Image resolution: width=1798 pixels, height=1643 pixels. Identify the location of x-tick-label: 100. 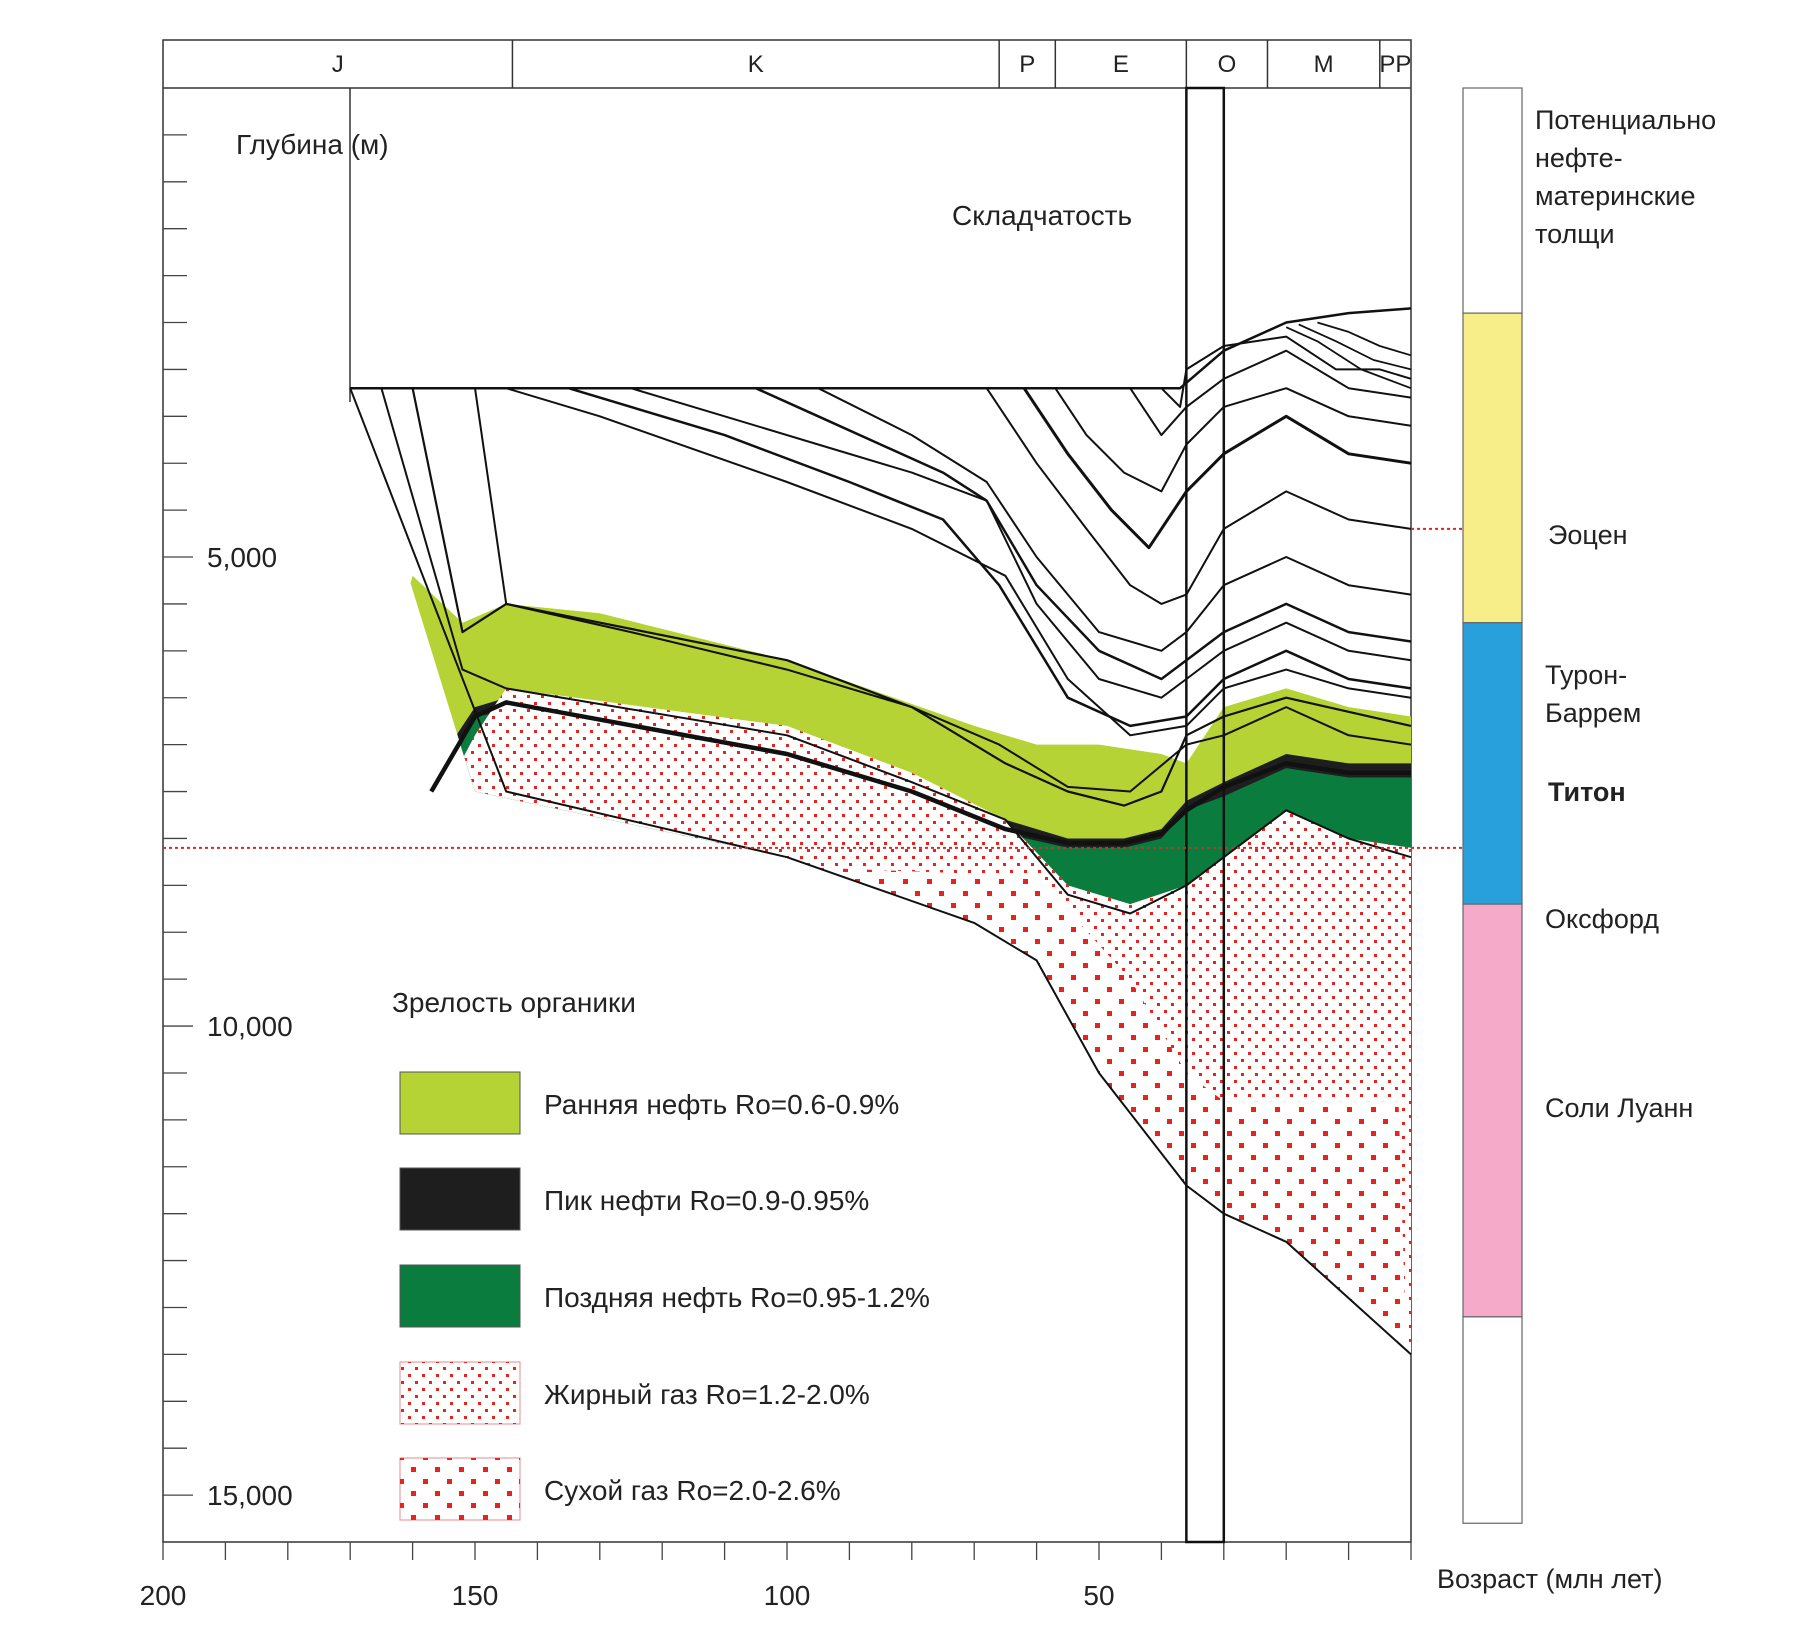
(787, 1595).